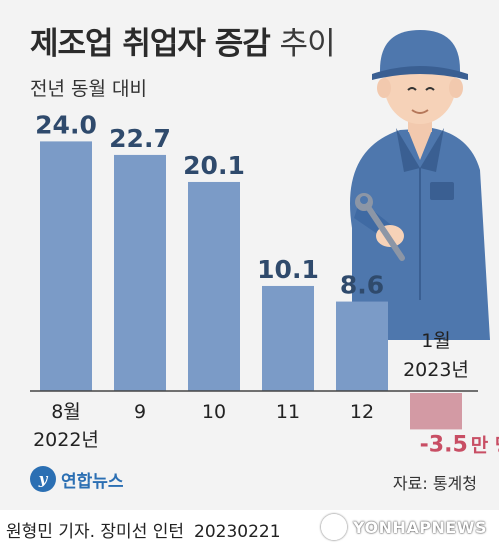  Describe the element at coordinates (436, 341) in the screenshot. I see `tick-label-5: 1월` at that location.